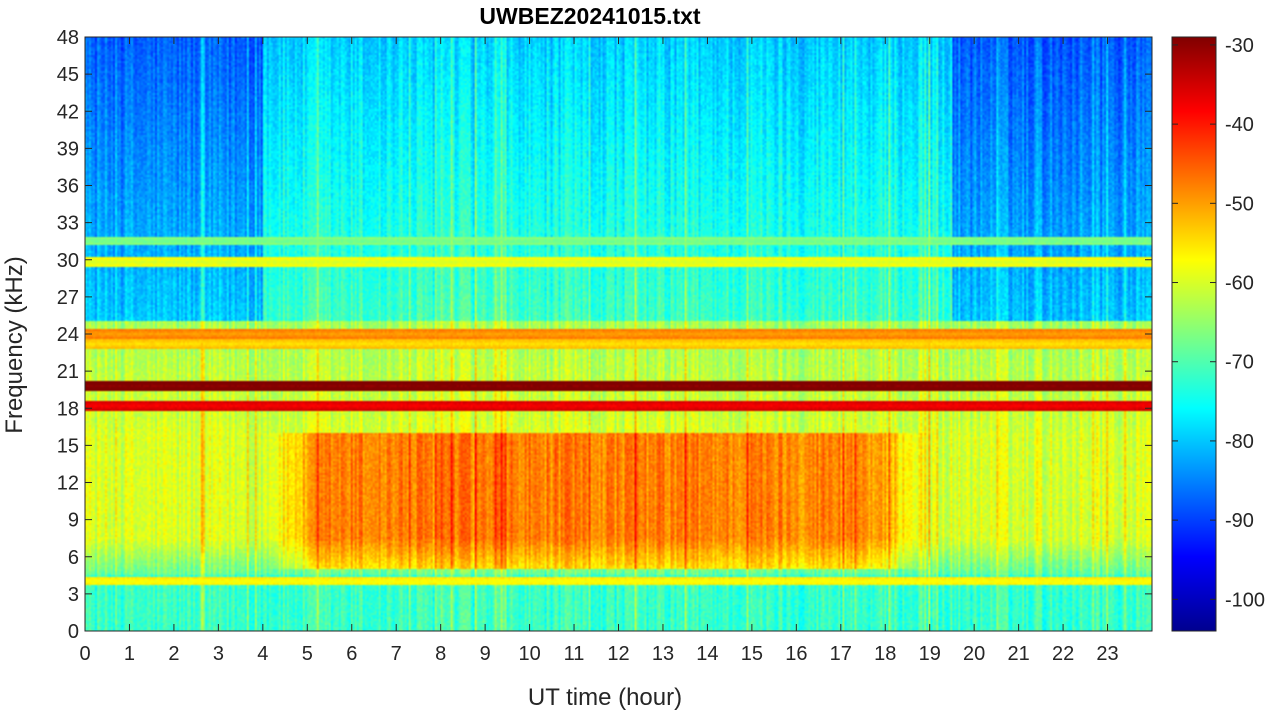 This screenshot has height=715, width=1280. What do you see at coordinates (1239, 284) in the screenshot?
I see `colorbar-tick-label: -60` at bounding box center [1239, 284].